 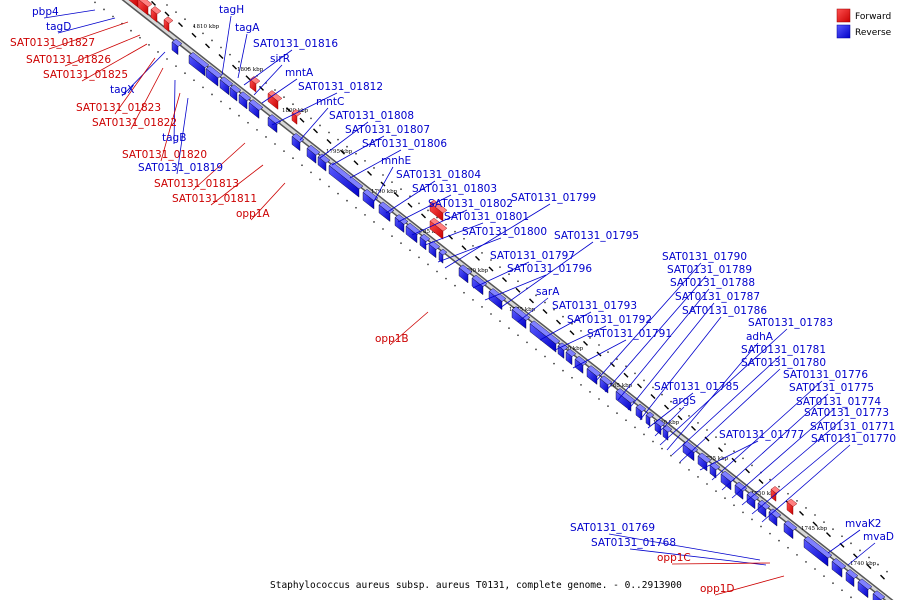 I want to click on gene-label-sat0131_01797: SAT0131_01797, so click(x=532, y=256).